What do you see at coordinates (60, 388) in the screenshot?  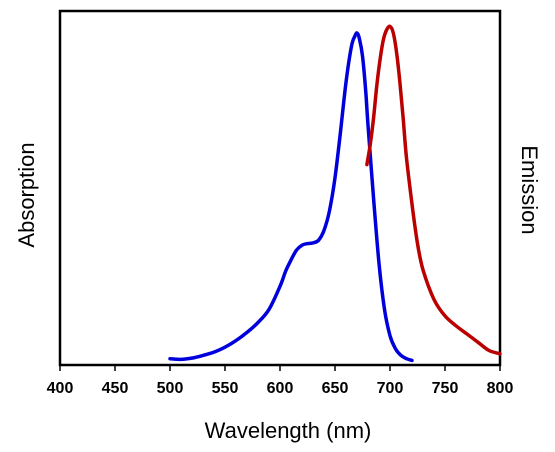 I see `x-tick-label: 400` at bounding box center [60, 388].